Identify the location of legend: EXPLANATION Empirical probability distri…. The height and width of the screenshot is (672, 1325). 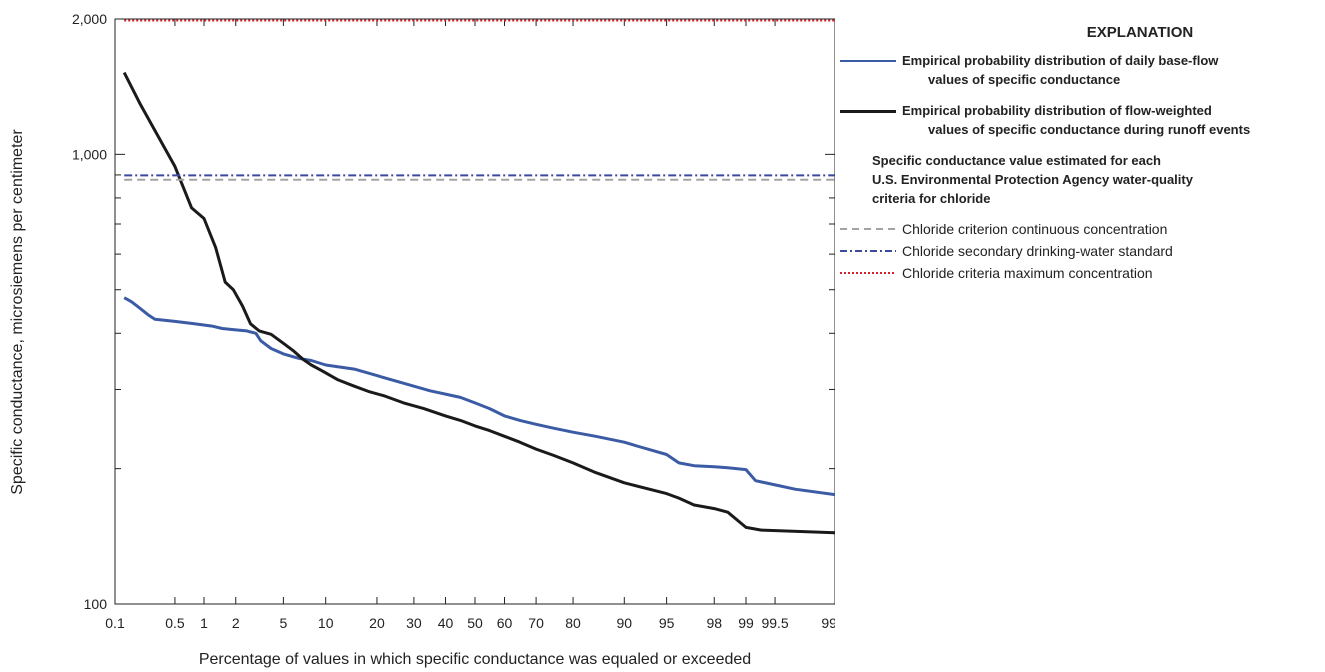
(1080, 155).